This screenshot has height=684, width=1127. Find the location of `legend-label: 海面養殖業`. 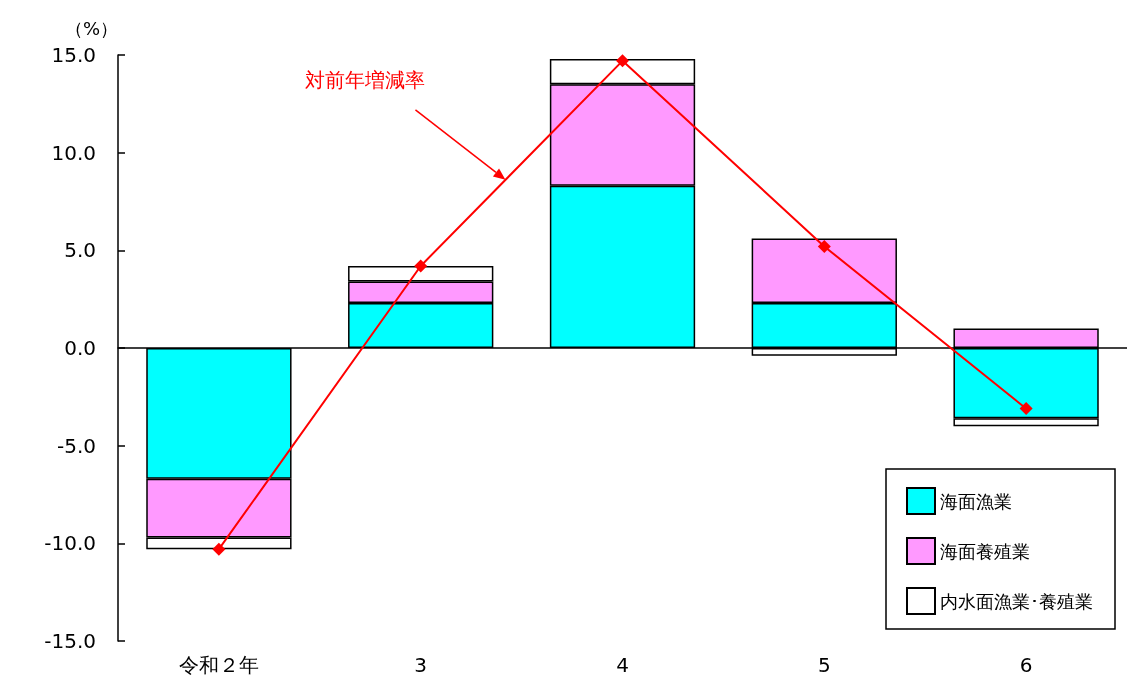

legend-label: 海面養殖業 is located at coordinates (985, 551).